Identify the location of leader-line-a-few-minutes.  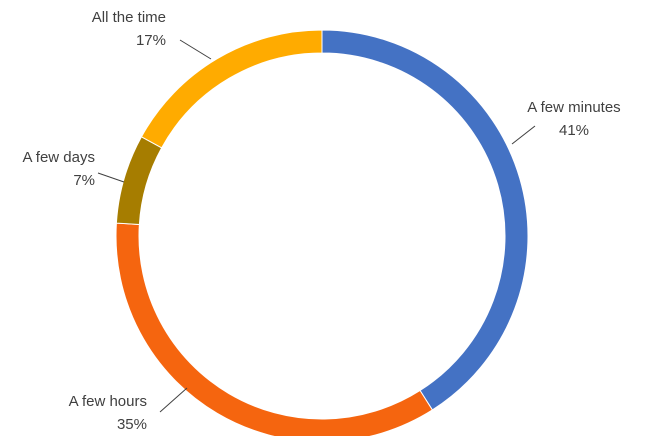
(523, 135).